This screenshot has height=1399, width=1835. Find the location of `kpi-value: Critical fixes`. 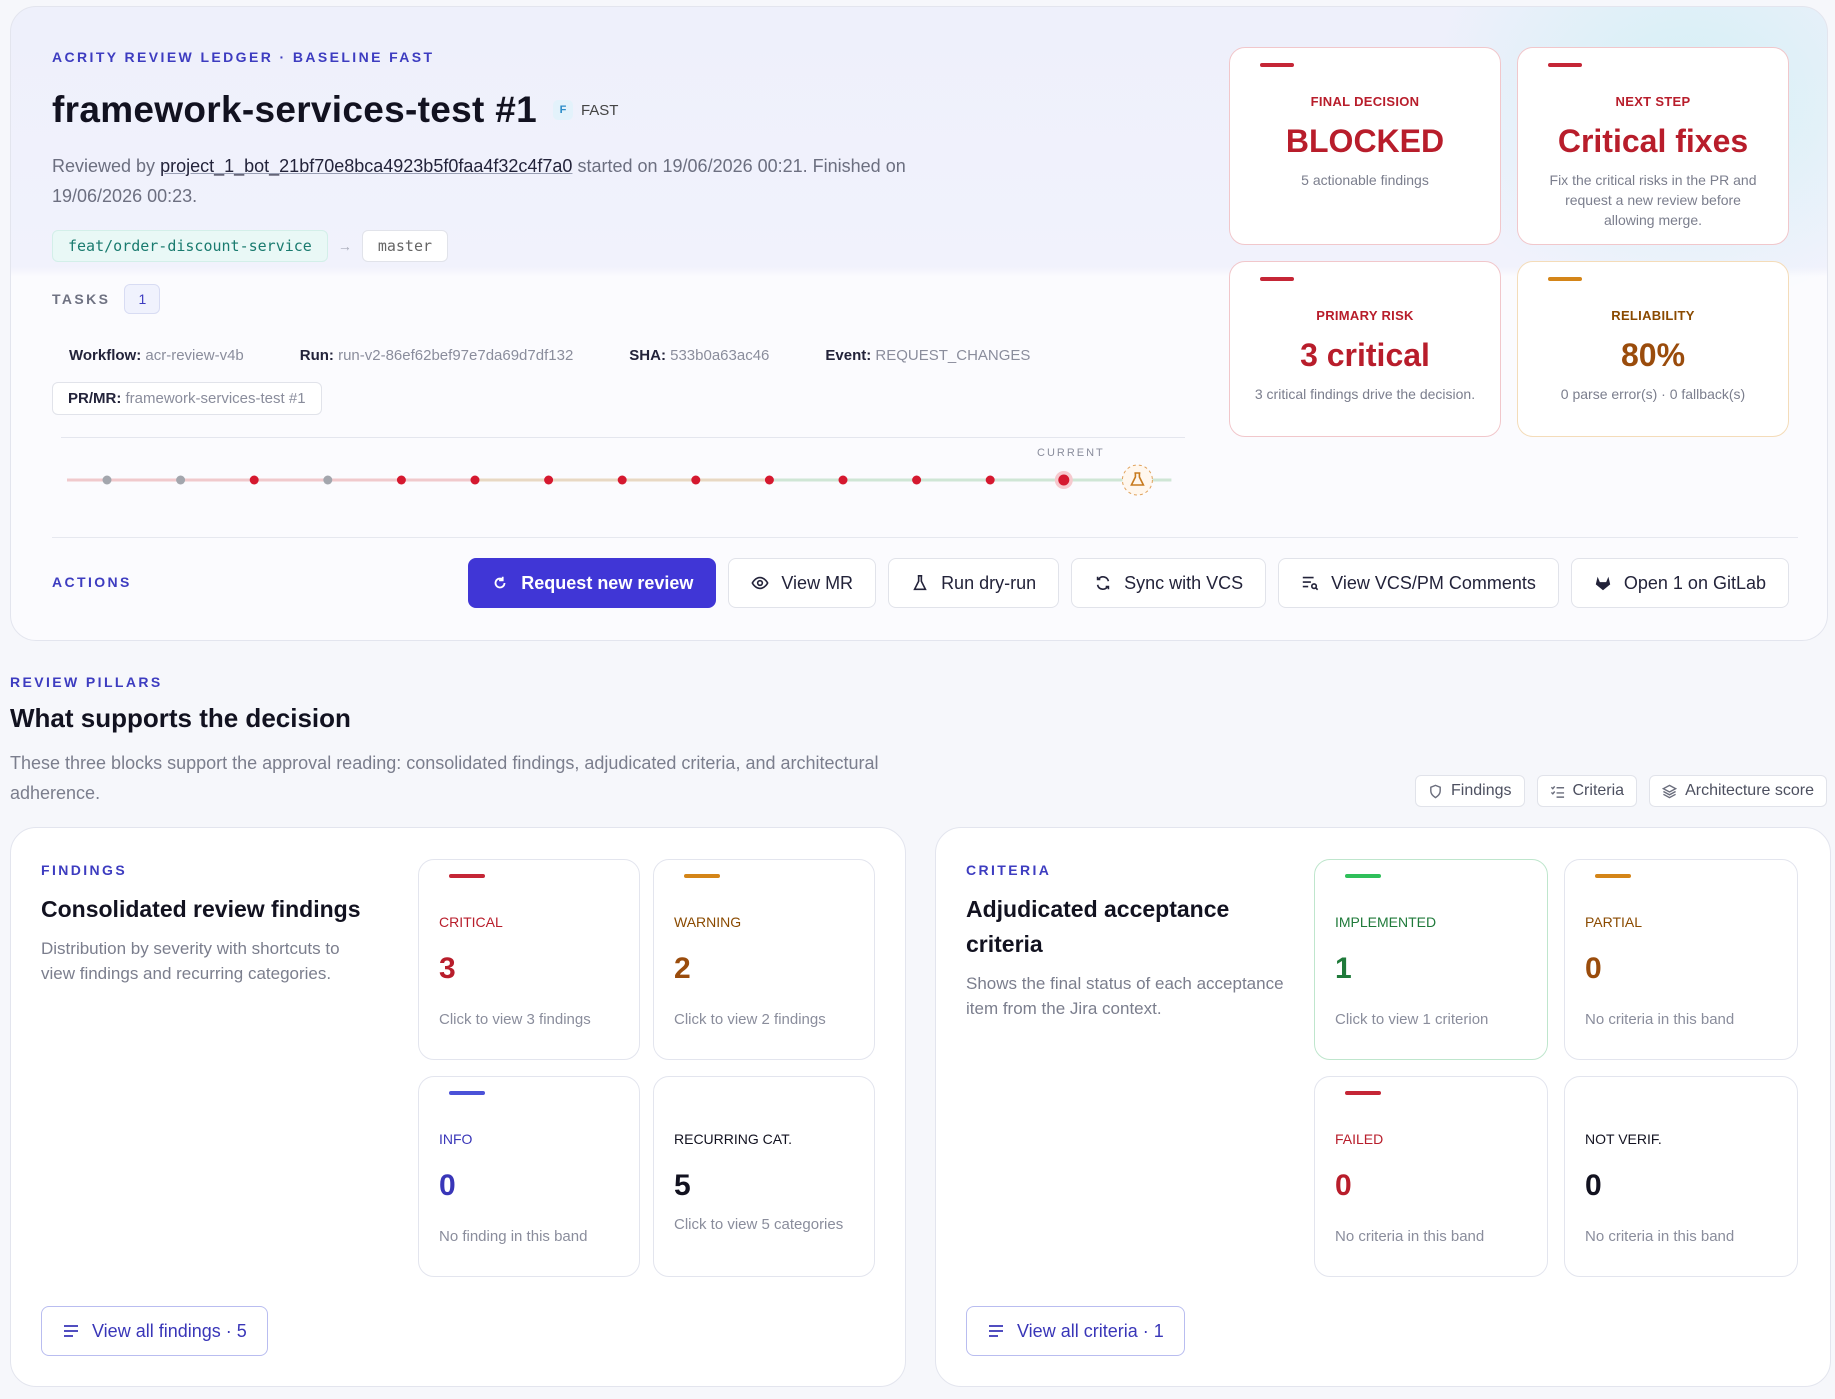

kpi-value: Critical fixes is located at coordinates (1653, 141).